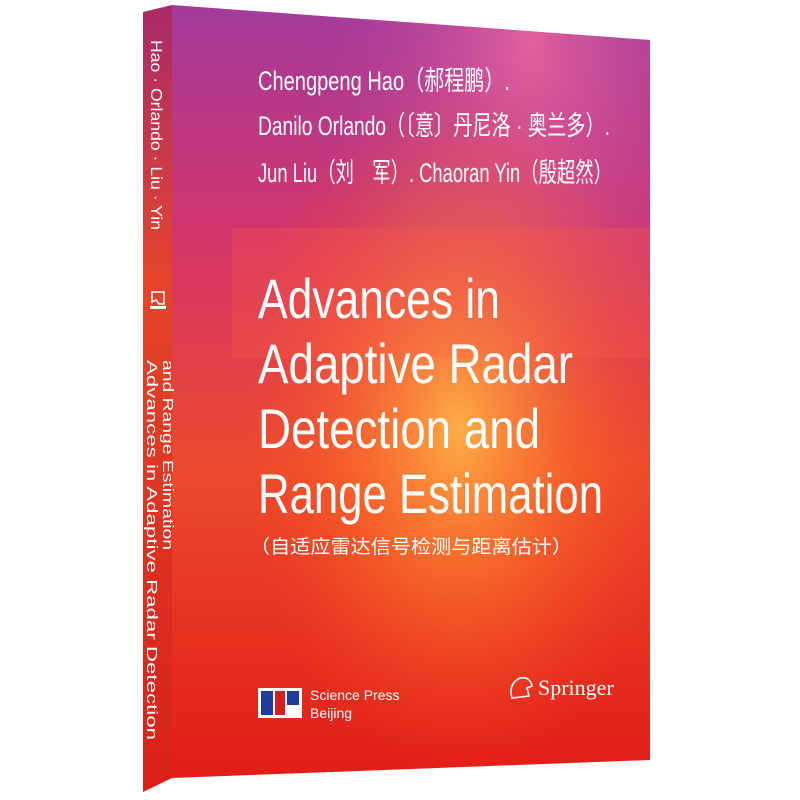 The height and width of the screenshot is (800, 800). Describe the element at coordinates (415, 363) in the screenshot. I see `title-line: Adaptive Radar` at that location.